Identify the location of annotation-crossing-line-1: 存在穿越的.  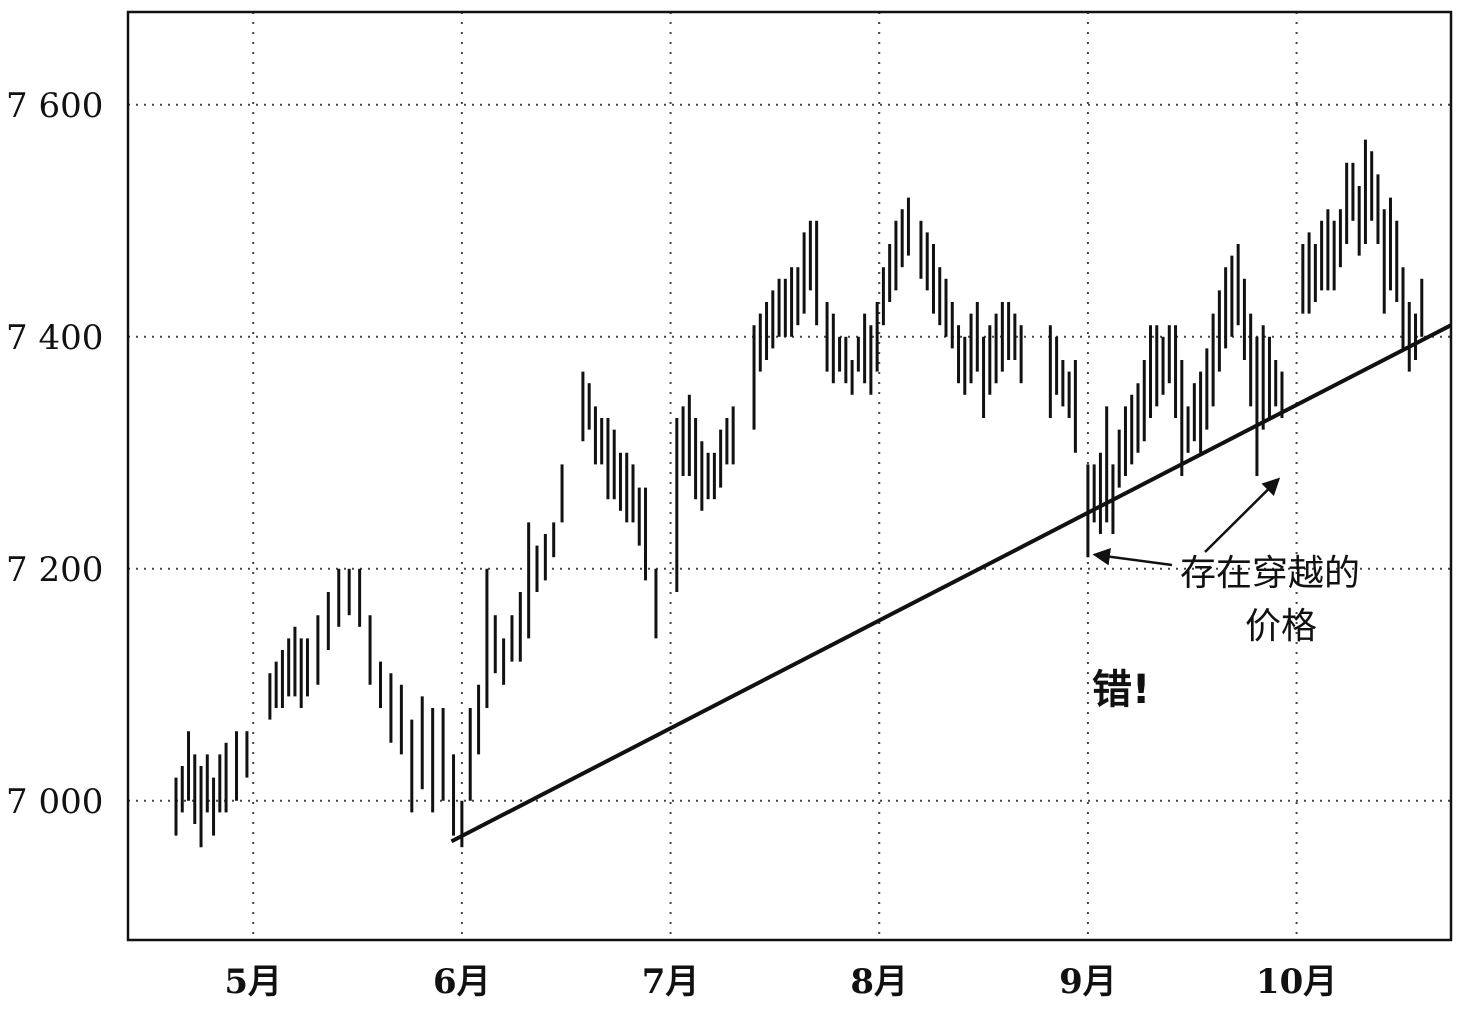
(1270, 573).